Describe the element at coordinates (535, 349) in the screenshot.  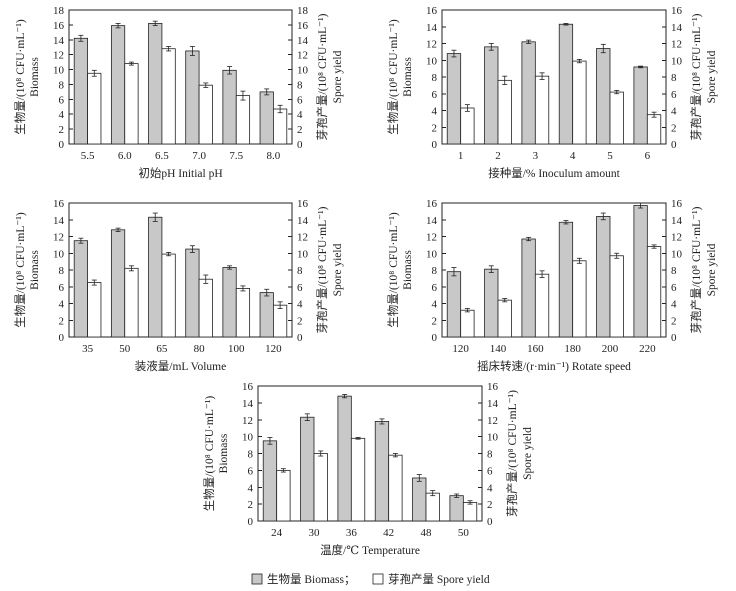
I see `x-tick-label: 160` at that location.